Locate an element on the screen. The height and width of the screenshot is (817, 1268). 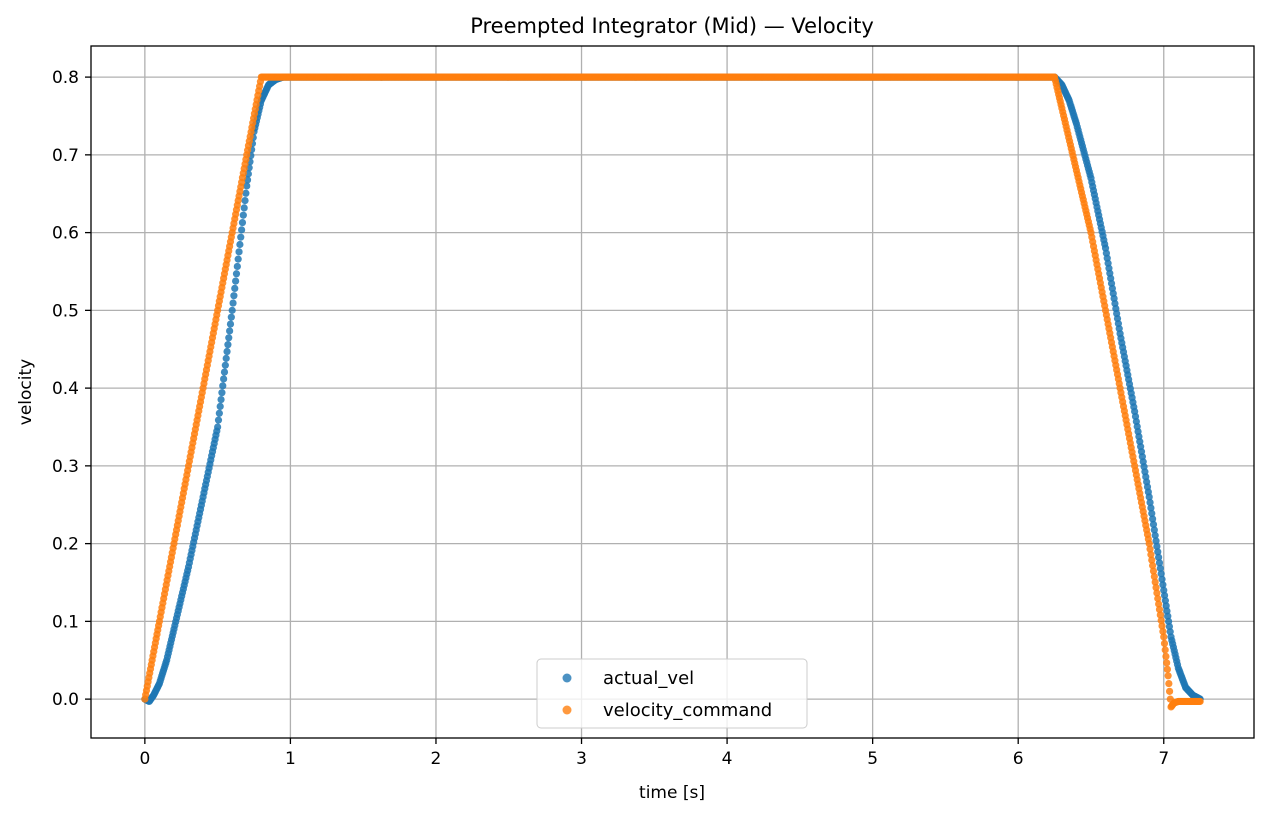
y-tick-label: 0.7 is located at coordinates (65, 156).